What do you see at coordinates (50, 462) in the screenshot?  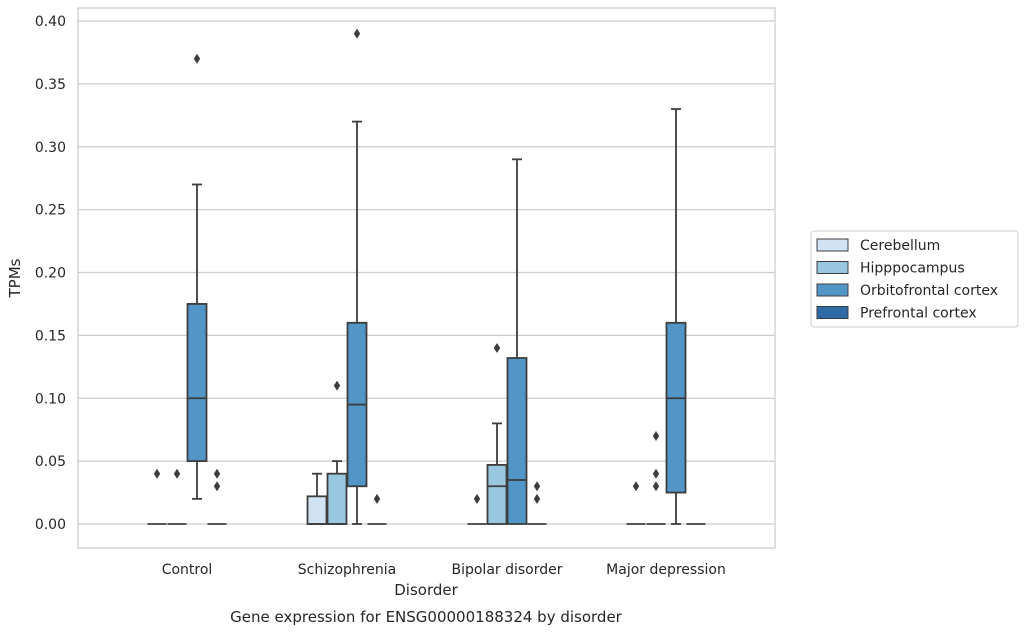 I see `y-tick-label: 0.05` at bounding box center [50, 462].